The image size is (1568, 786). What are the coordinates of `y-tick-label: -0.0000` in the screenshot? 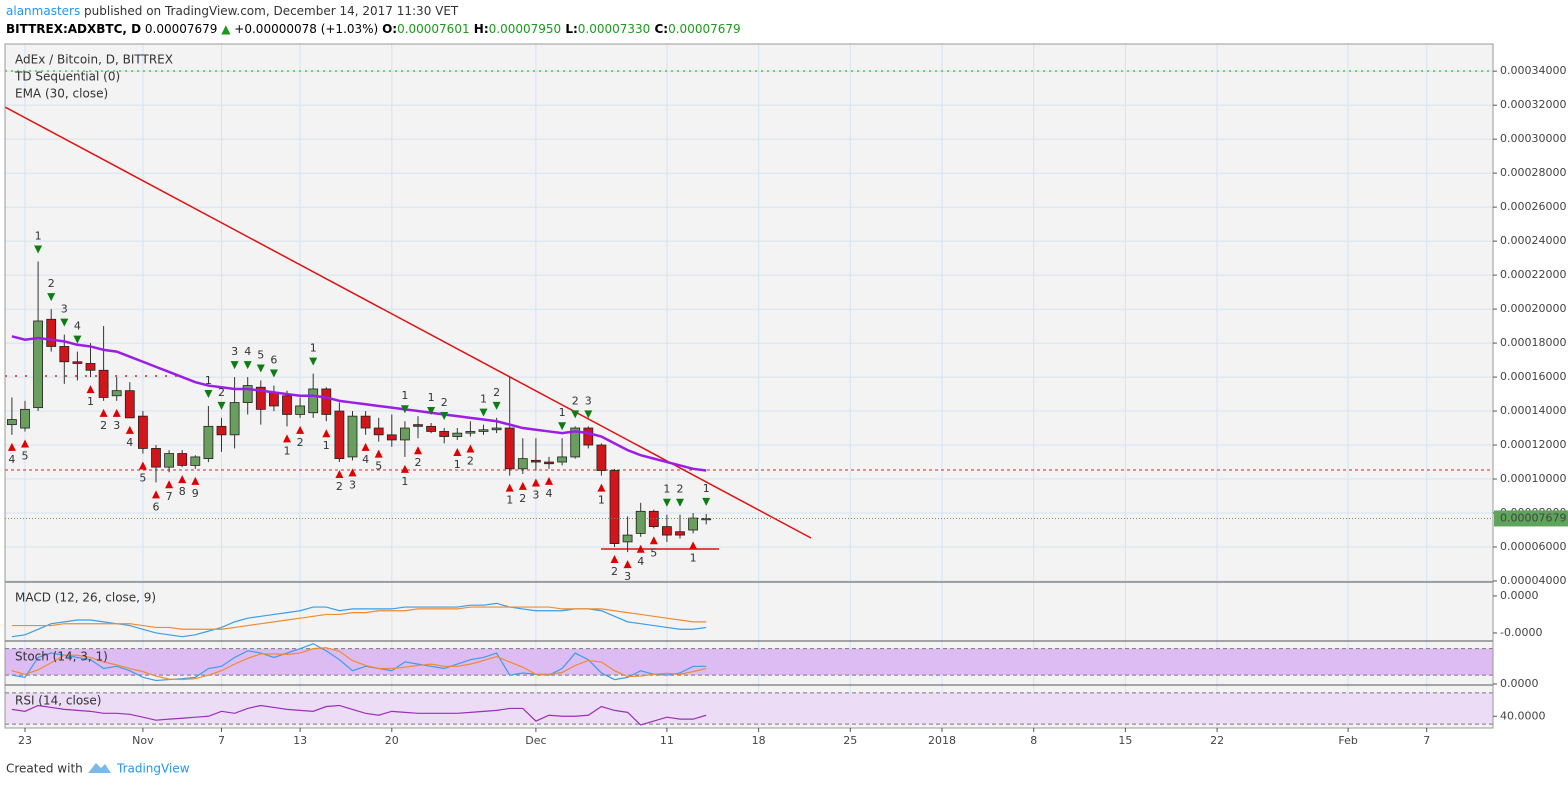 It's located at (1521, 632).